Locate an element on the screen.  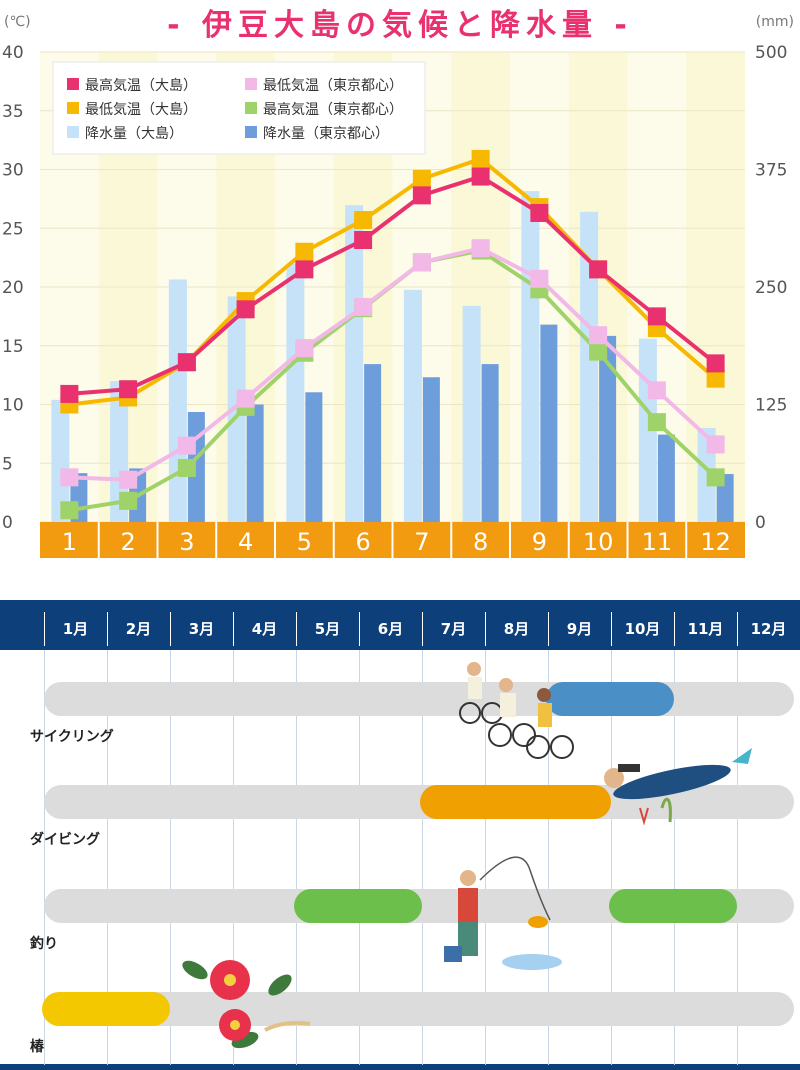
month-label: 10月 is located at coordinates (642, 629).